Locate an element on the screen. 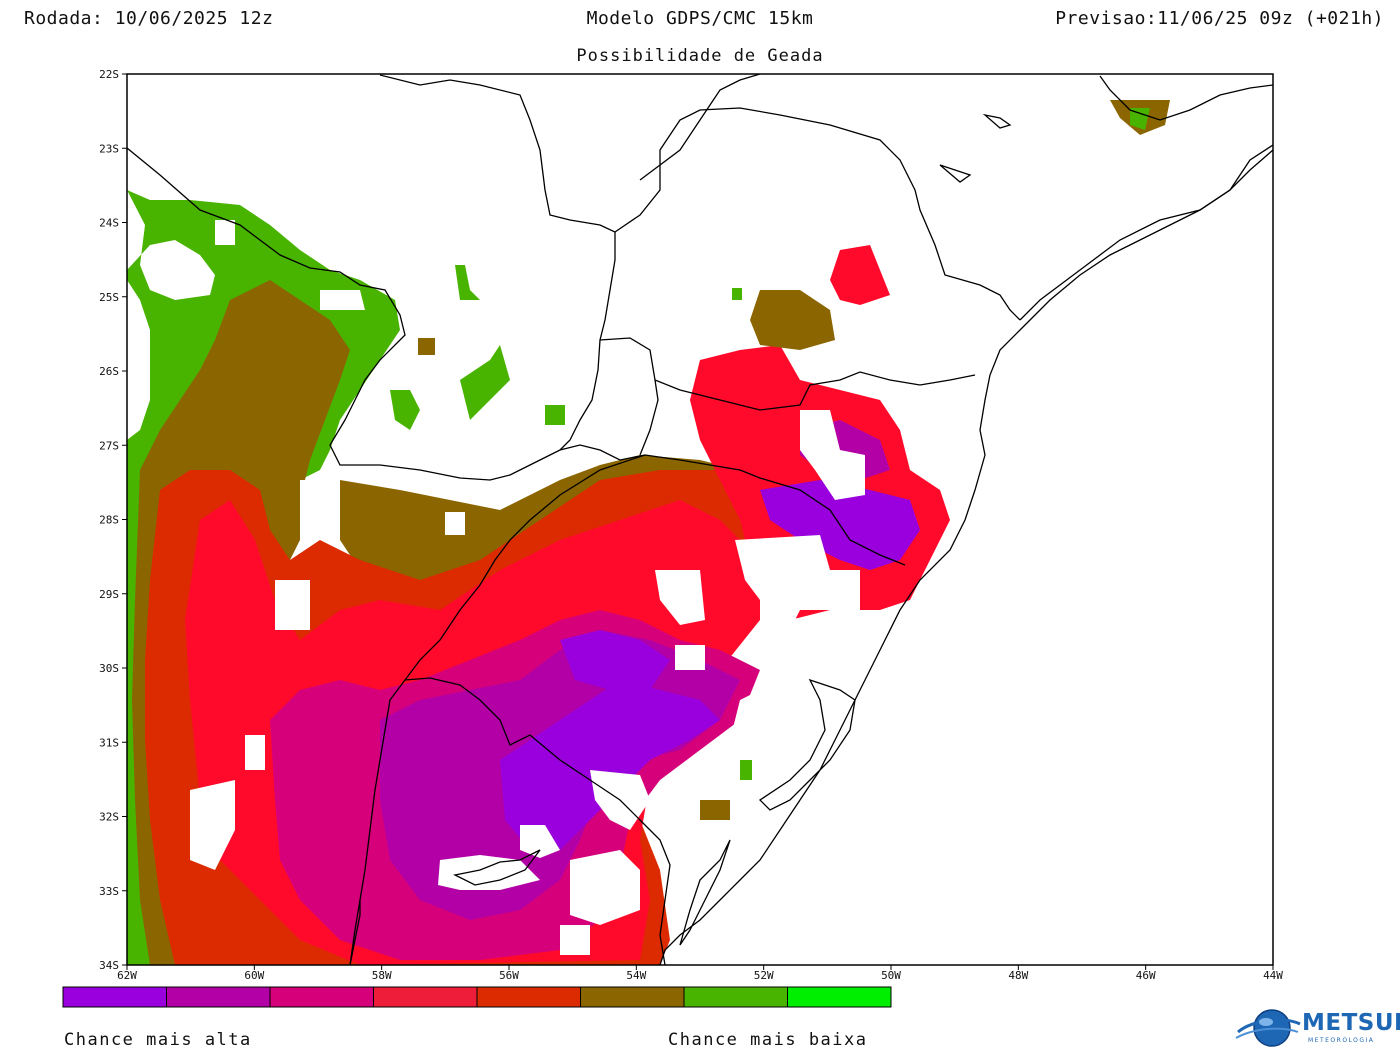  lat-tick-label: 30S is located at coordinates (109, 668).